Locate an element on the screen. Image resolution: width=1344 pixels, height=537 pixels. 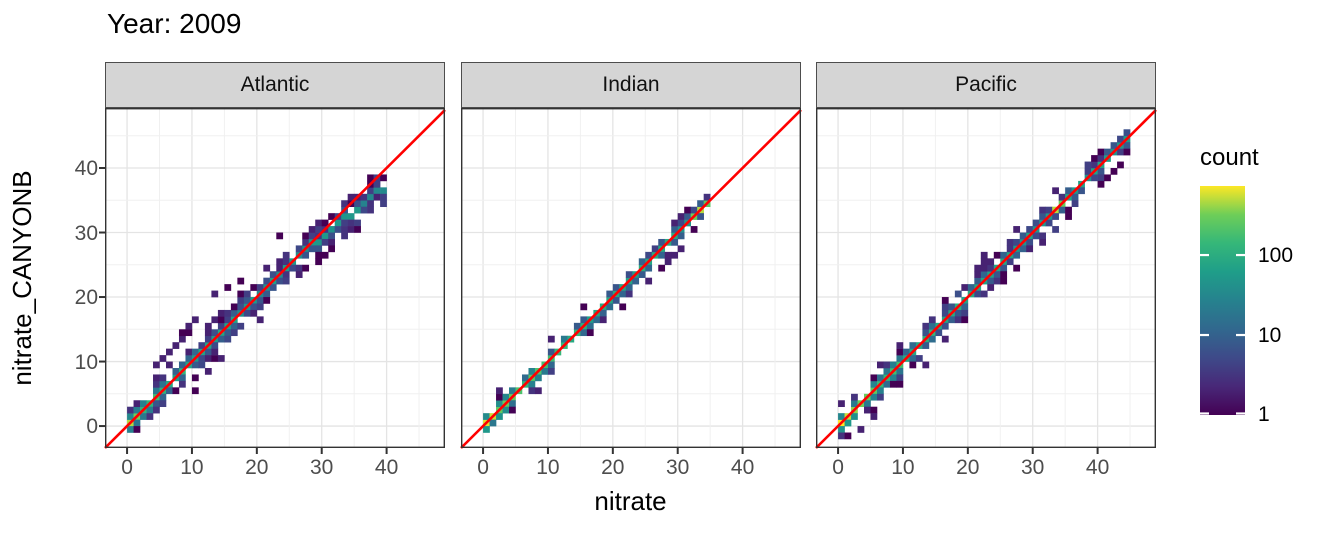
facet-strip-pacific: Pacific is located at coordinates (986, 85).